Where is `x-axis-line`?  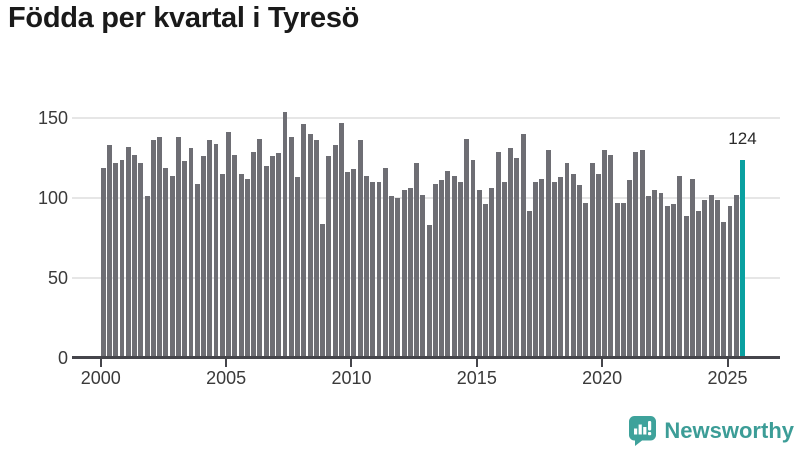 x-axis-line is located at coordinates (426, 357).